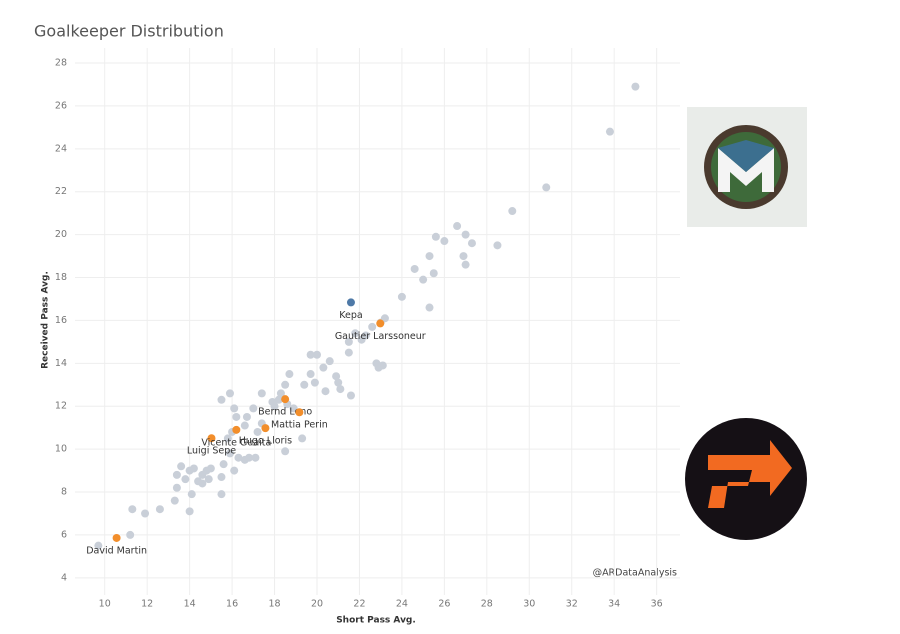 The width and height of the screenshot is (900, 634). What do you see at coordinates (61, 320) in the screenshot?
I see `y-tick-label: 16` at bounding box center [61, 320].